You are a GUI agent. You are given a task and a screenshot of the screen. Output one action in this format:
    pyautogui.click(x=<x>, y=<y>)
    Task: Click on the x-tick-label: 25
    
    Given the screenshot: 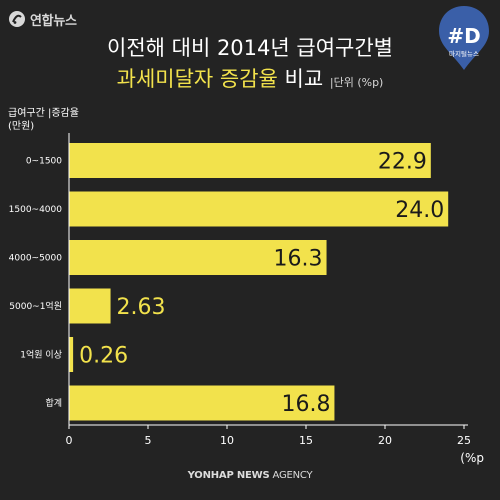 What is the action you would take?
    pyautogui.click(x=464, y=440)
    